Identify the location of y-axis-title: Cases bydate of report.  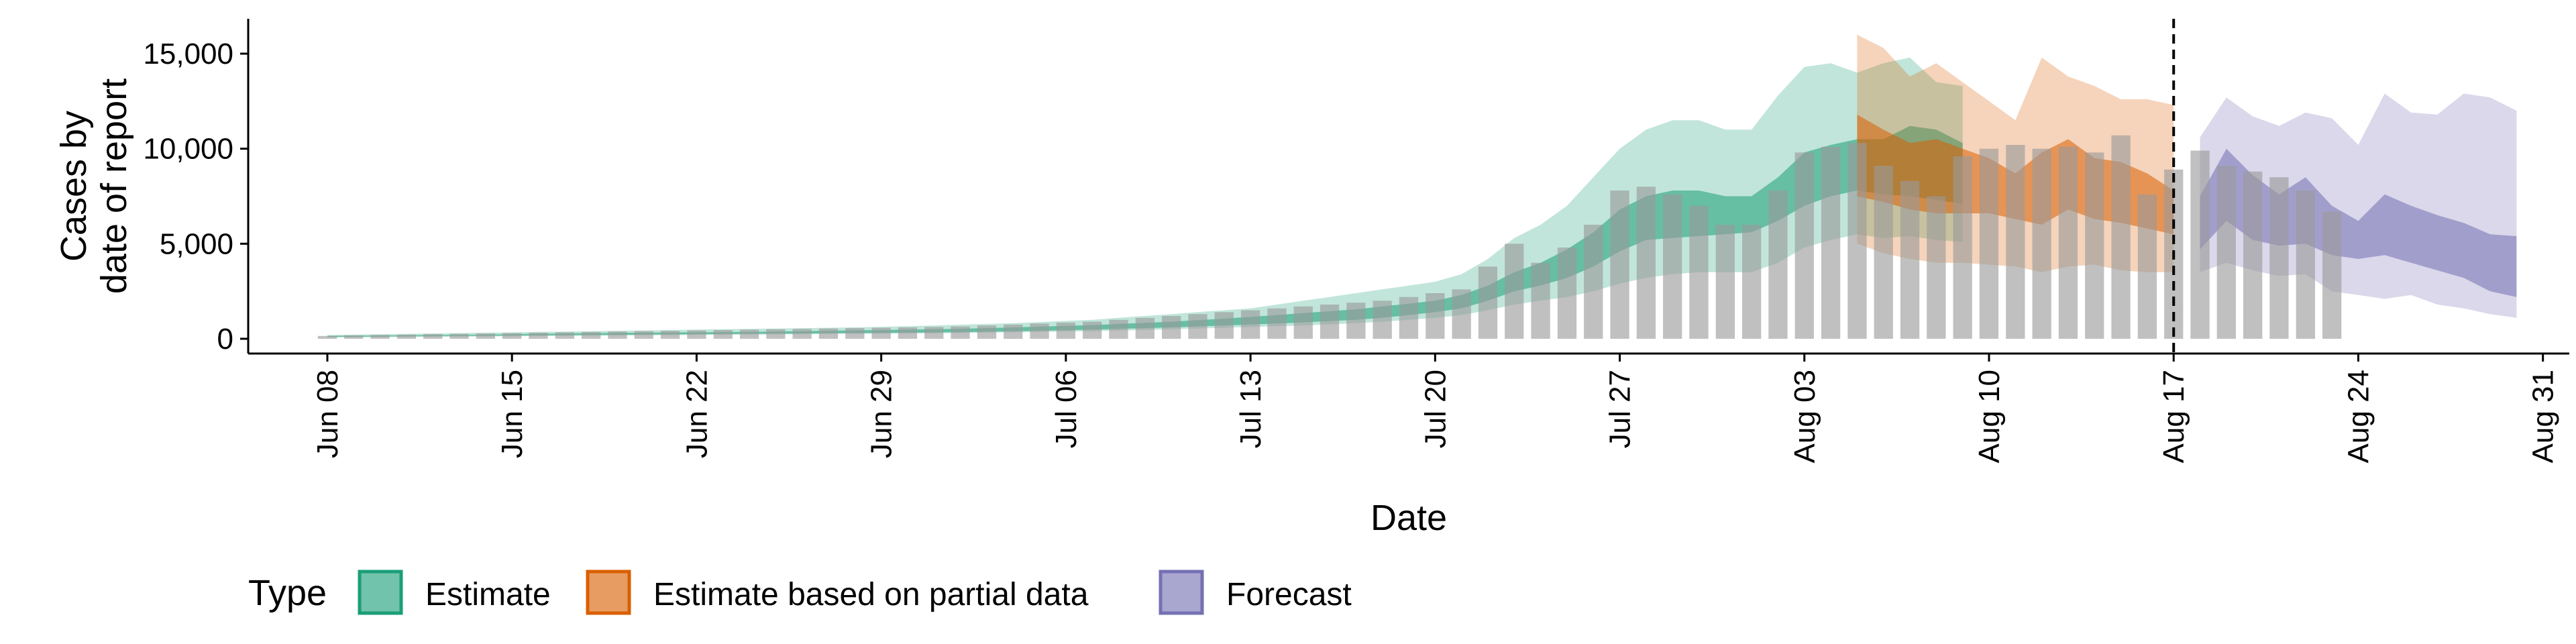
(94, 186).